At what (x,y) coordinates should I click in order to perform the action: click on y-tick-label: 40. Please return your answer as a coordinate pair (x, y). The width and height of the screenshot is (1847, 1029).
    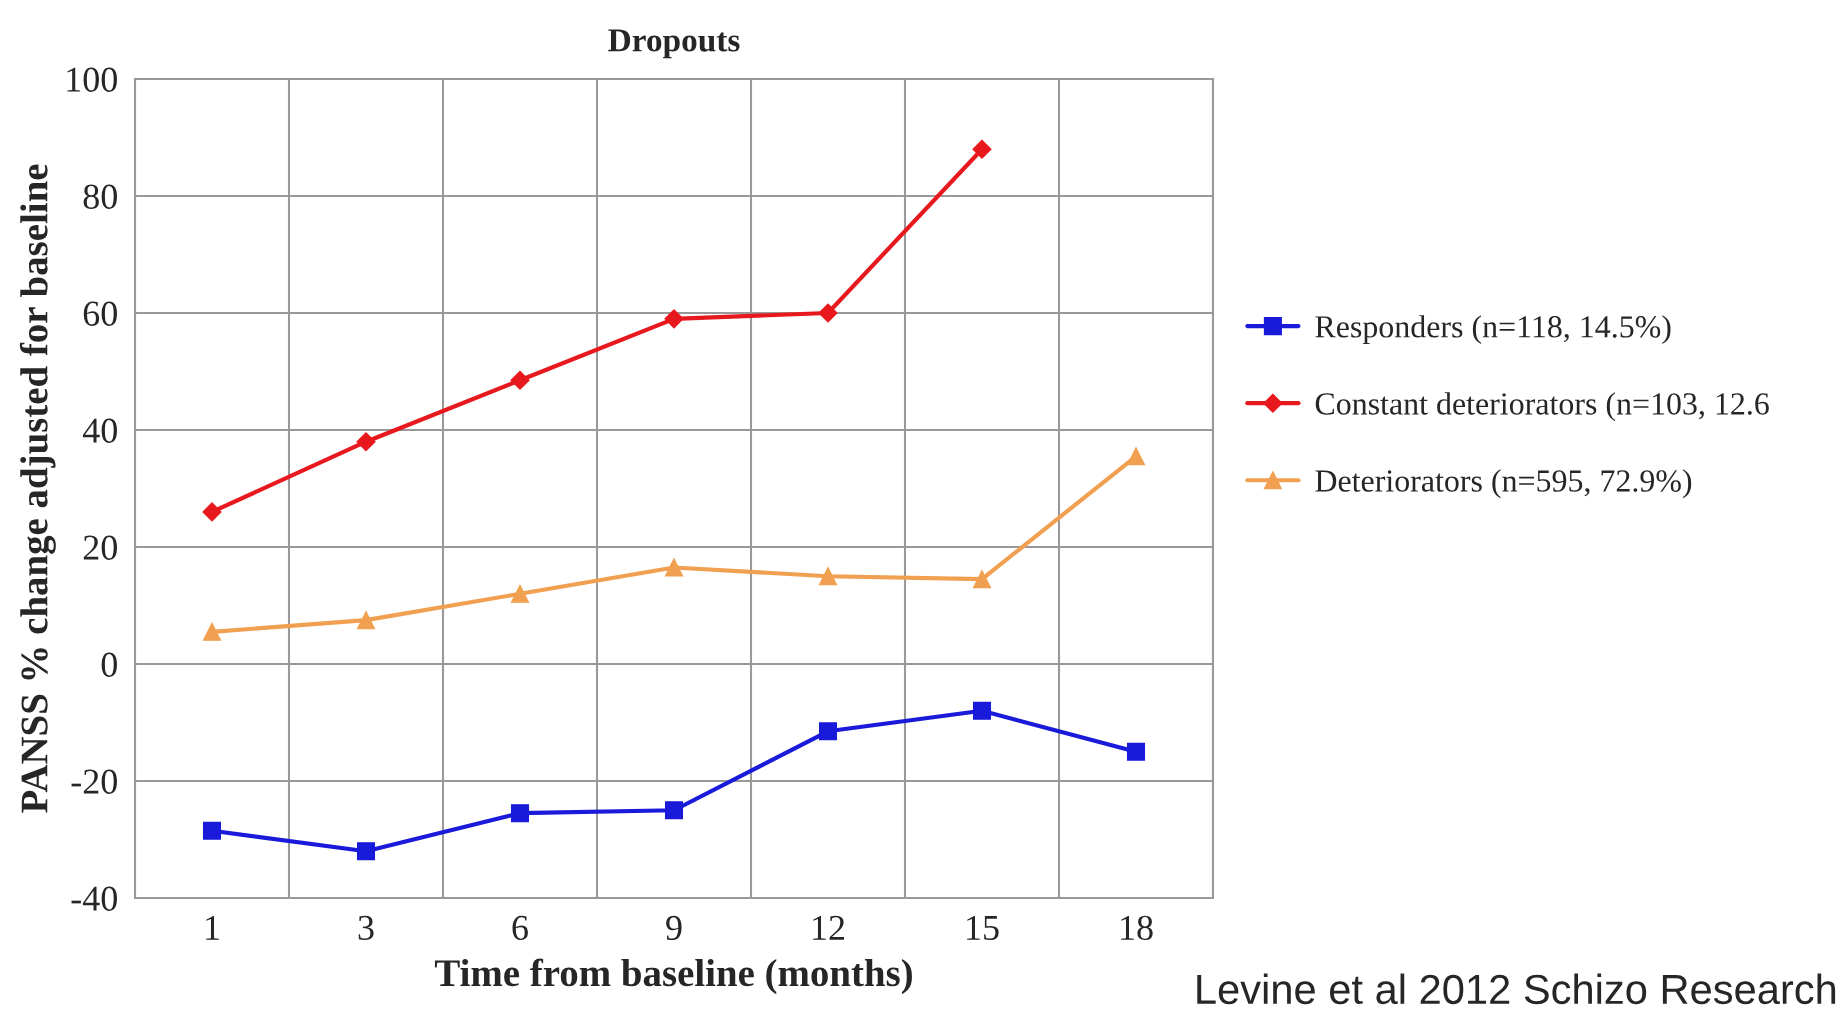
    Looking at the image, I should click on (99, 430).